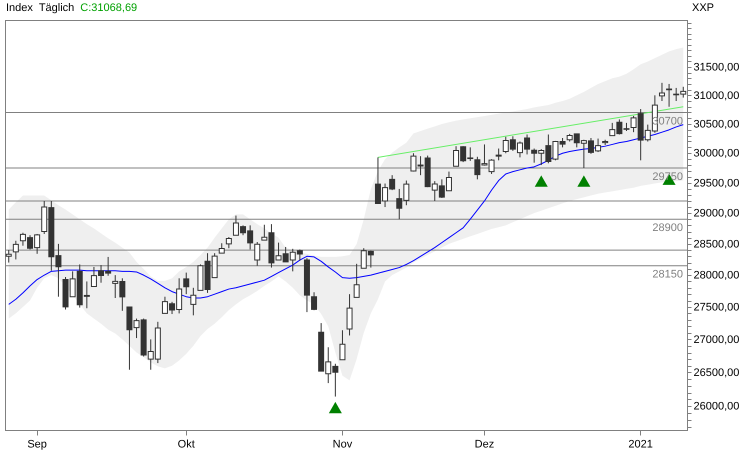  Describe the element at coordinates (717, 340) in the screenshot. I see `y-tick-label: 27000,00` at that location.